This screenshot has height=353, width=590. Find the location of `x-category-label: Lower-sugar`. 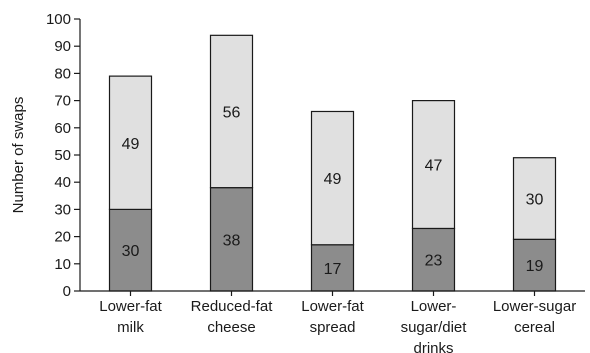

x-category-label: Lower-sugar is located at coordinates (534, 306).